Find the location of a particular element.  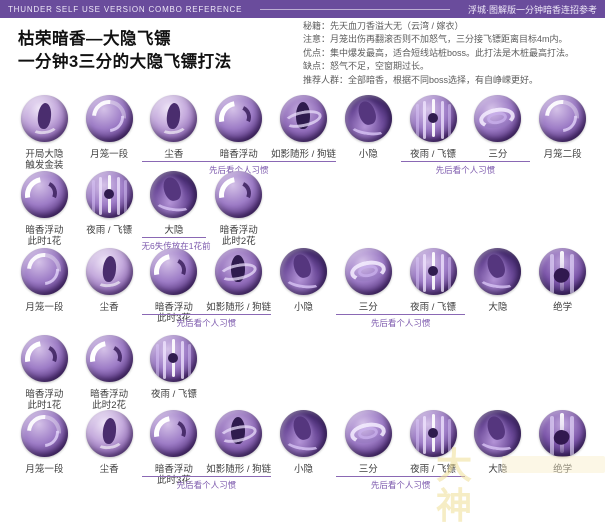

note-line: 推荐人群：全部暗香，根据不同boss选择，有自峥嵘更好。 is located at coordinates (421, 79).